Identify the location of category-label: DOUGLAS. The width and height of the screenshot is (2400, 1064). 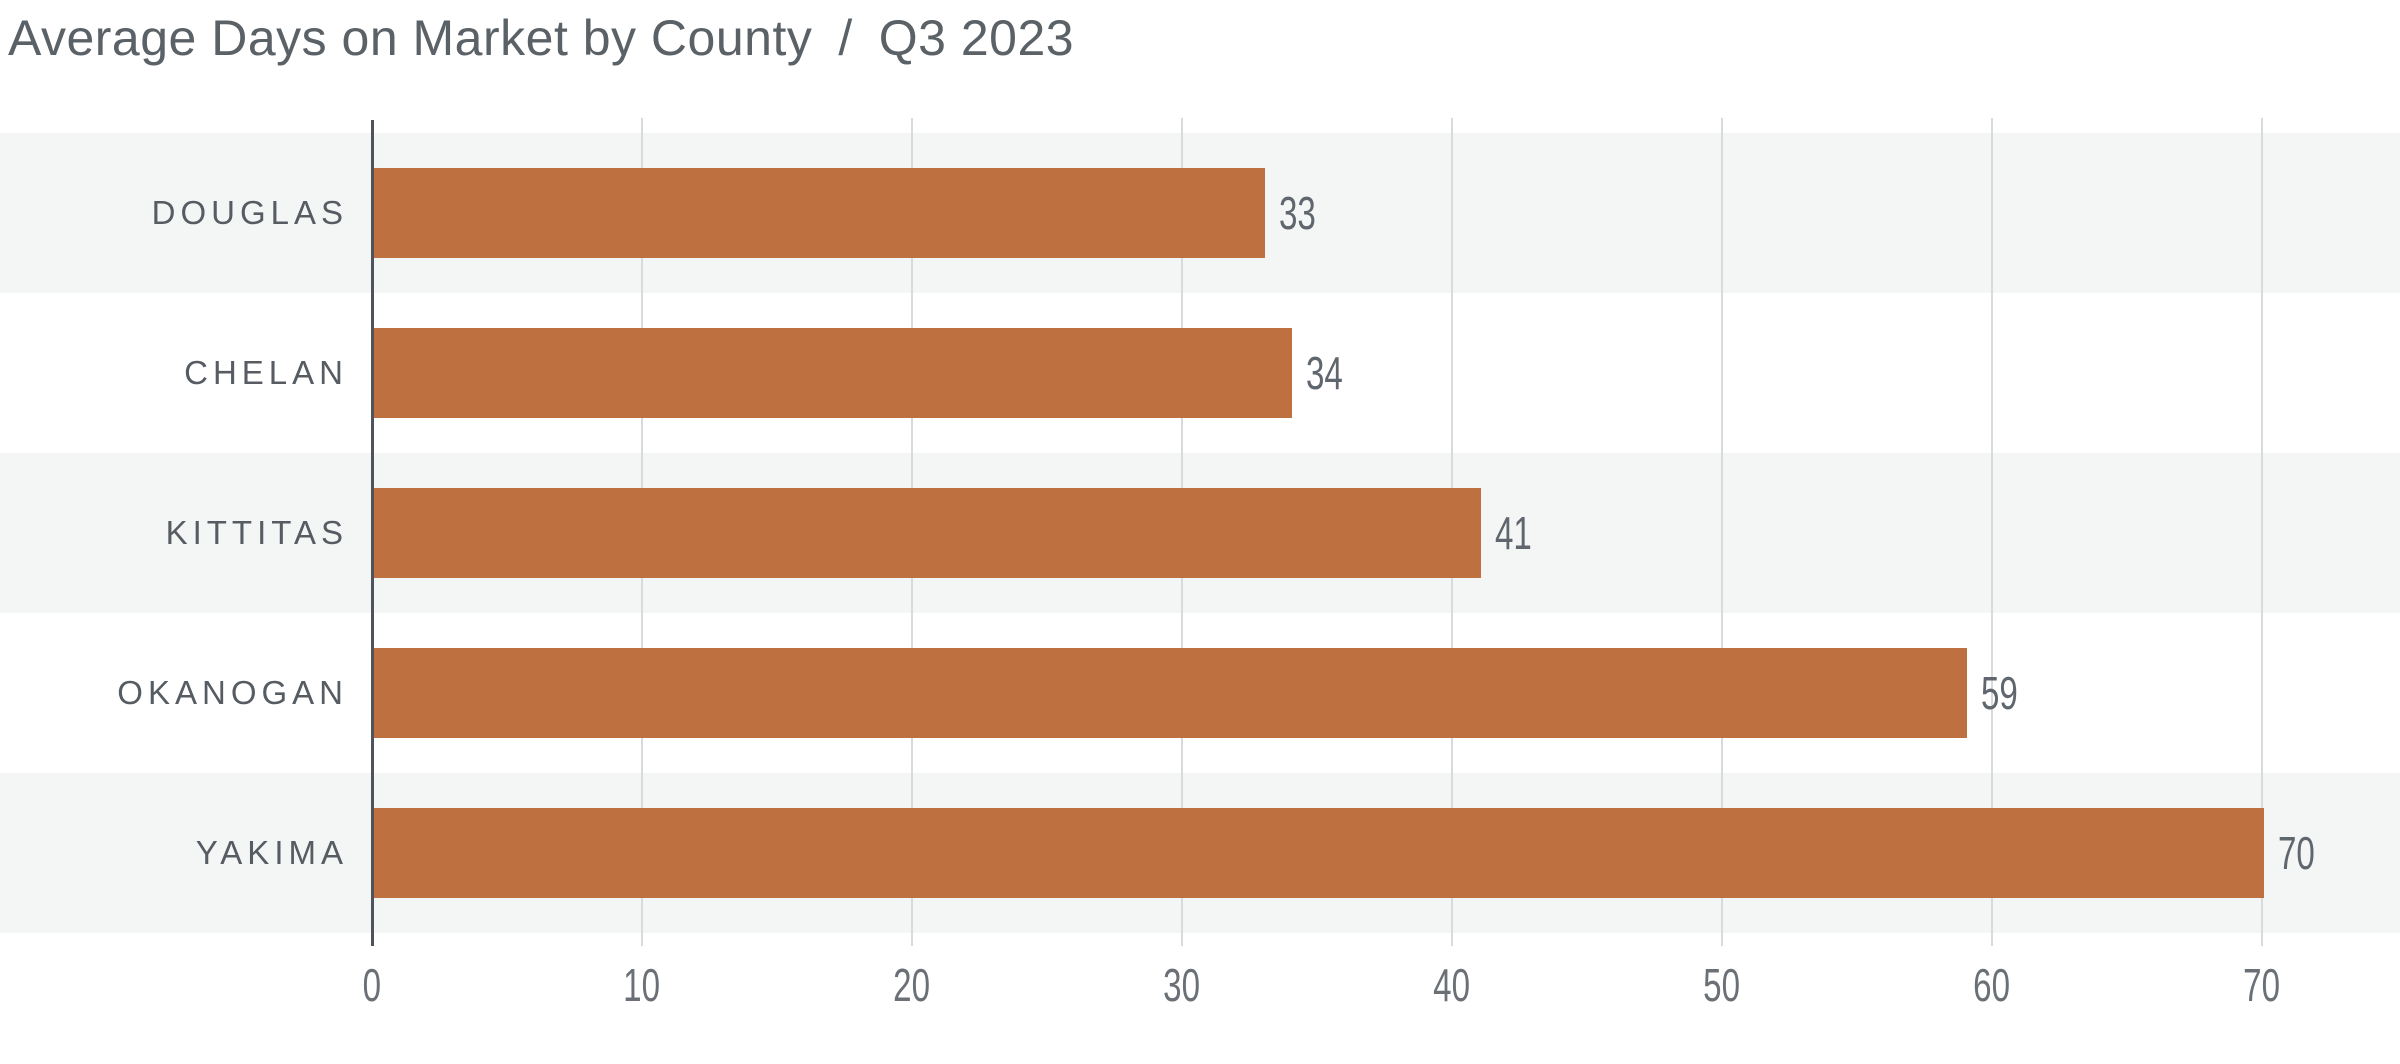
(249, 212).